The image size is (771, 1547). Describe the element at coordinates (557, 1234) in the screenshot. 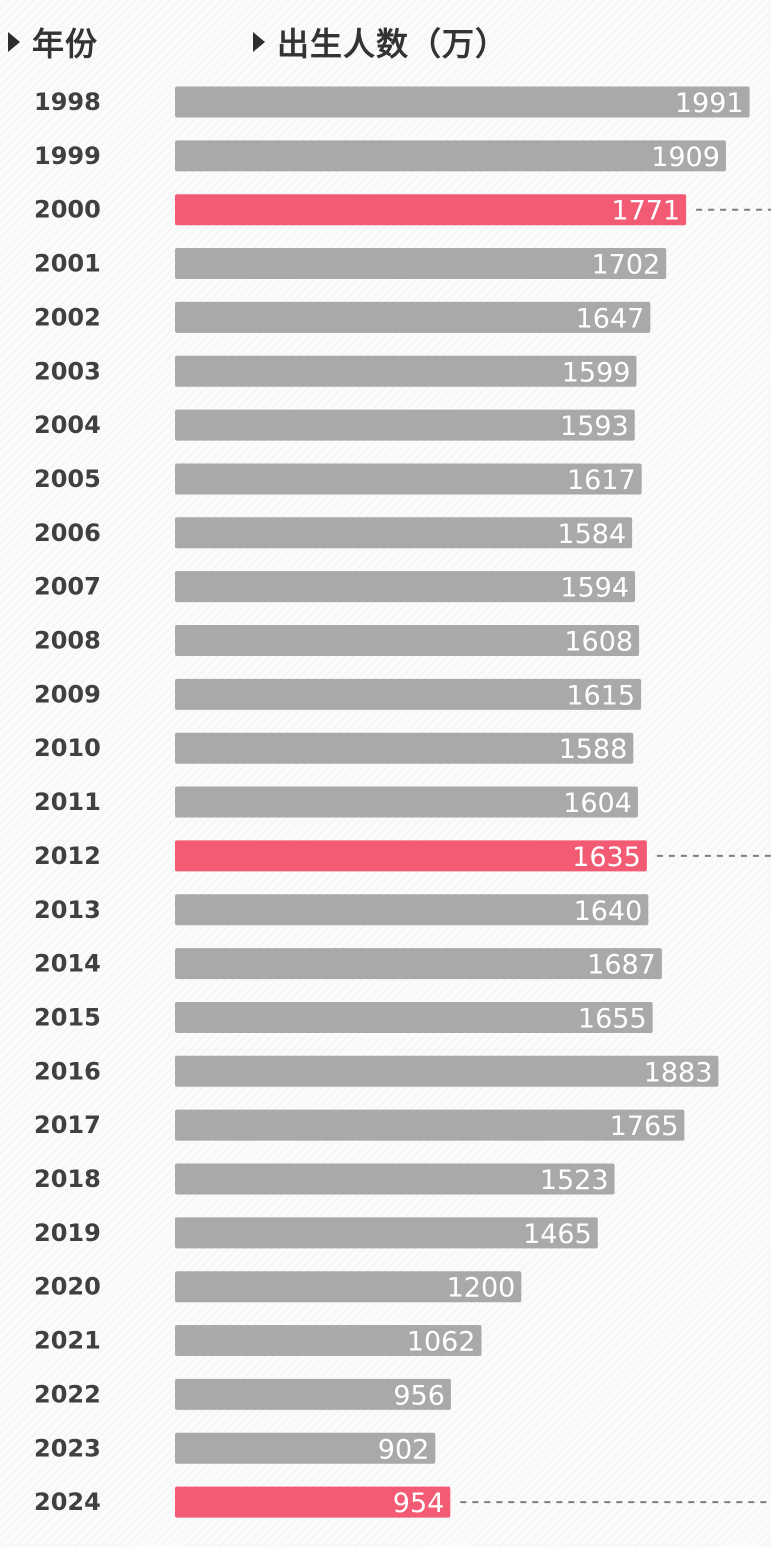

I see `bar-value-label: 1465` at that location.